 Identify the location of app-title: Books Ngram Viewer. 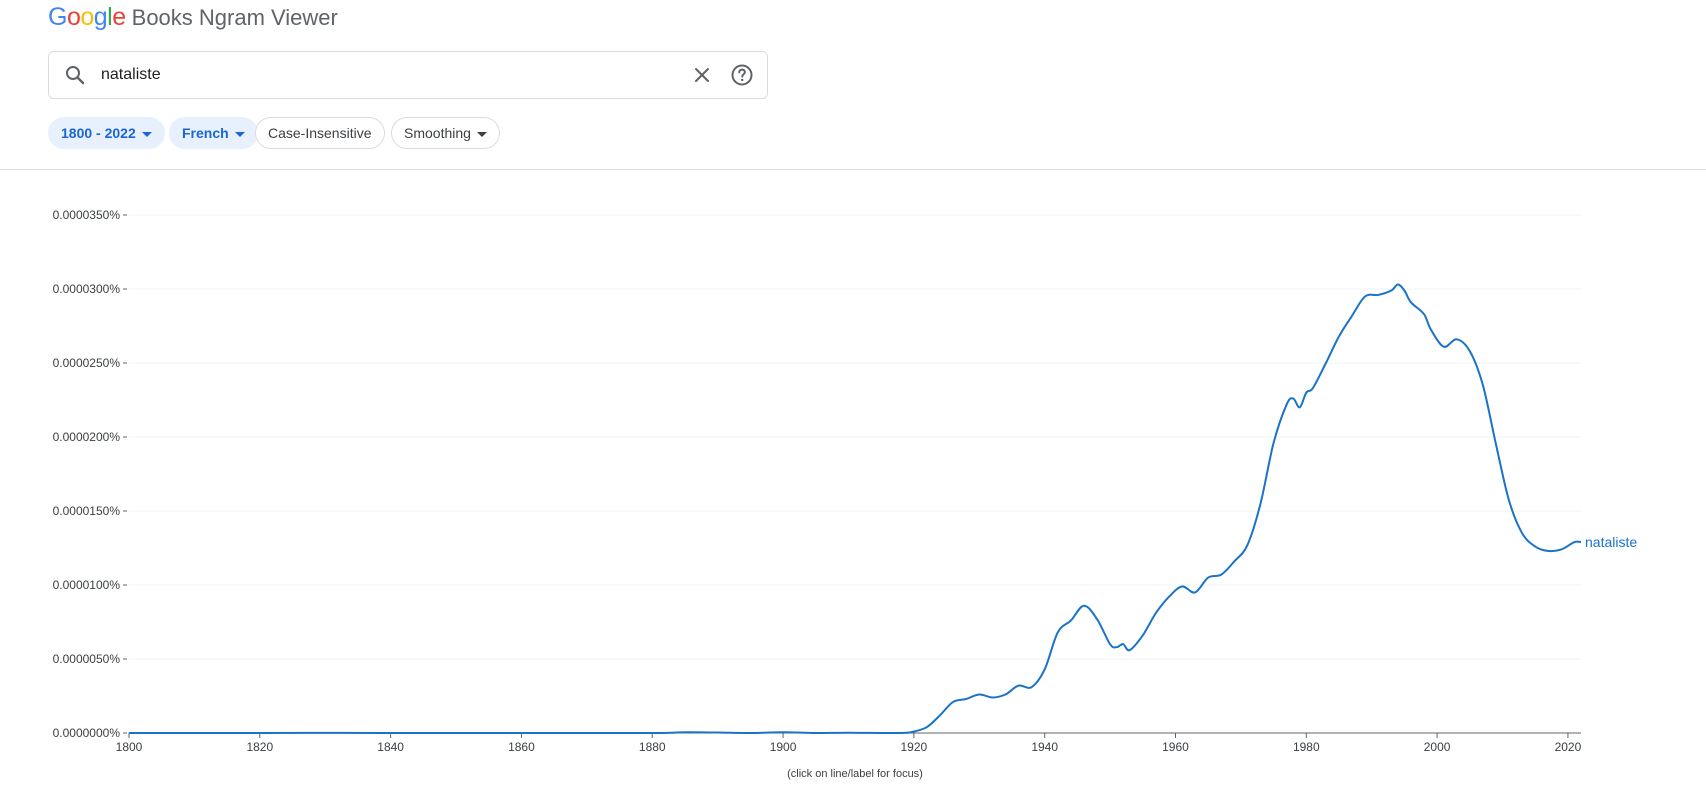
(234, 17).